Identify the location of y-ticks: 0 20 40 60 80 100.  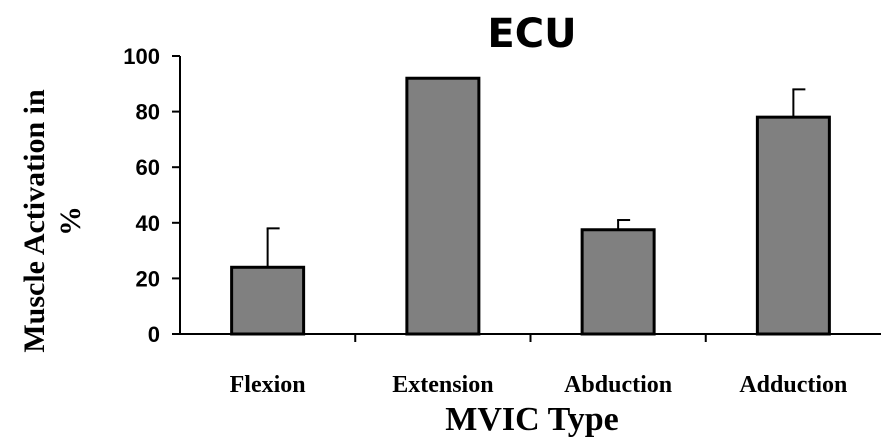
(151, 195).